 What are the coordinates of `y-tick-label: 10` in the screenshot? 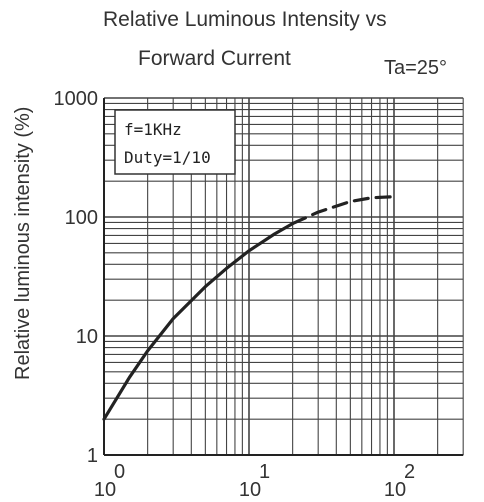 It's located at (87, 337).